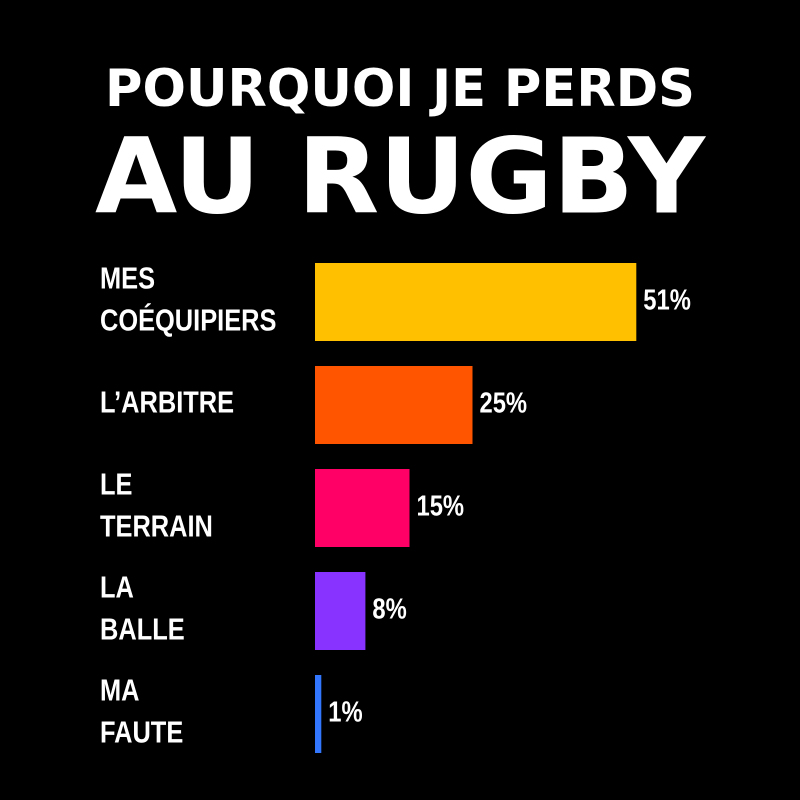  I want to click on category-line: MA, so click(120, 691).